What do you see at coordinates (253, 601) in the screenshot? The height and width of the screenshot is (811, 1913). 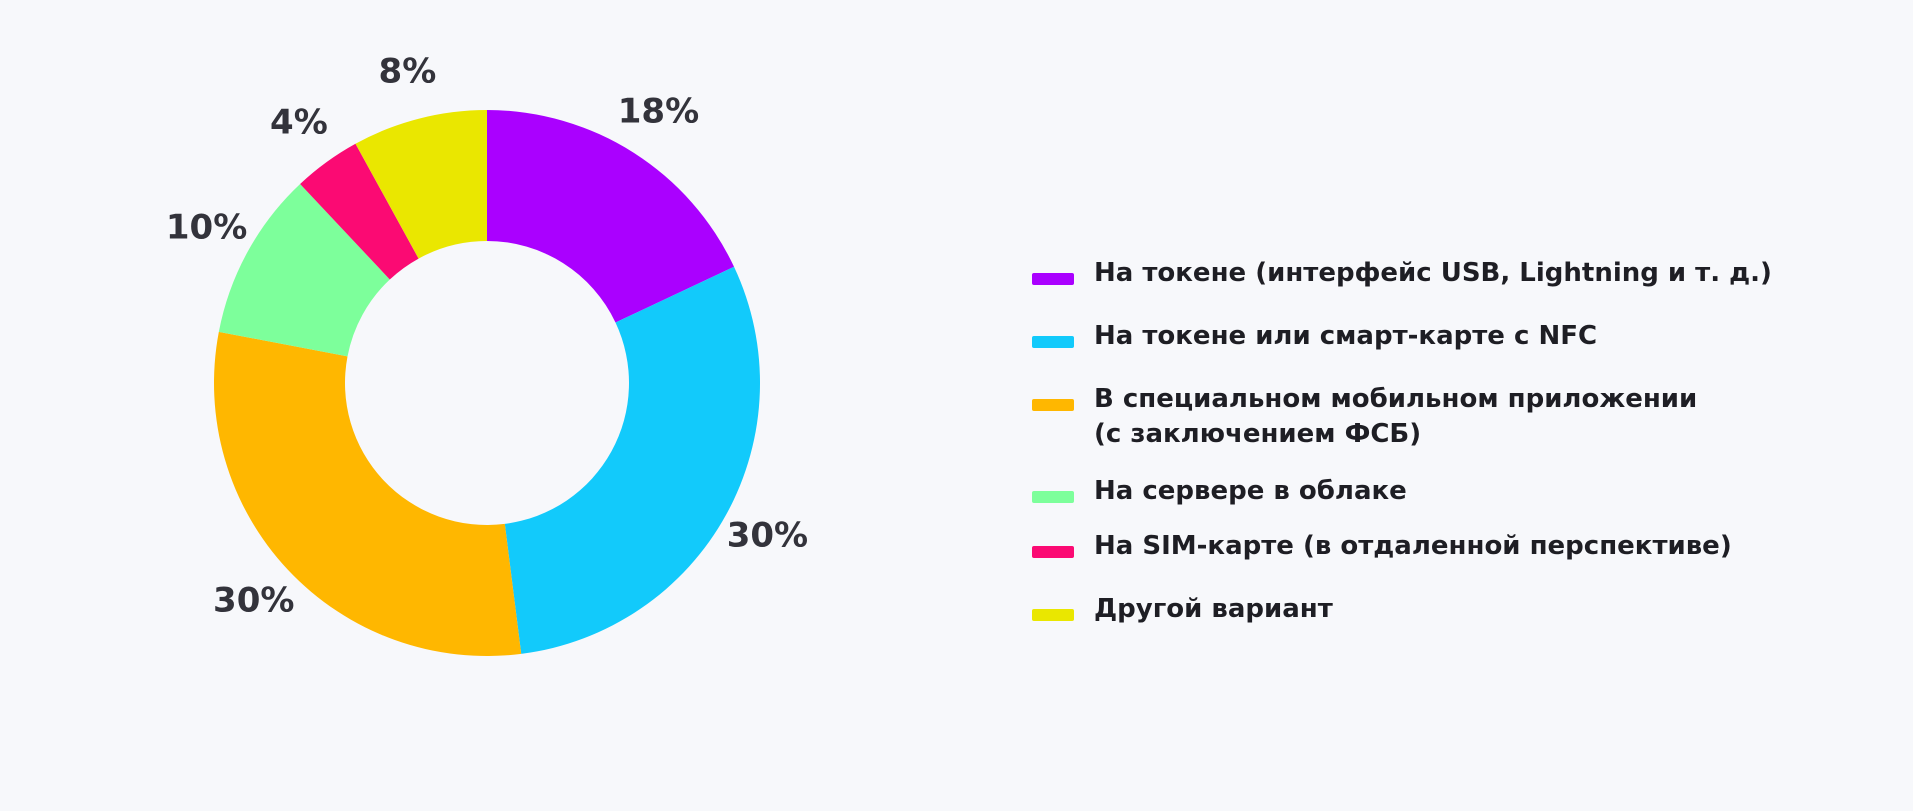 I see `slice-value-label-3: 30%` at bounding box center [253, 601].